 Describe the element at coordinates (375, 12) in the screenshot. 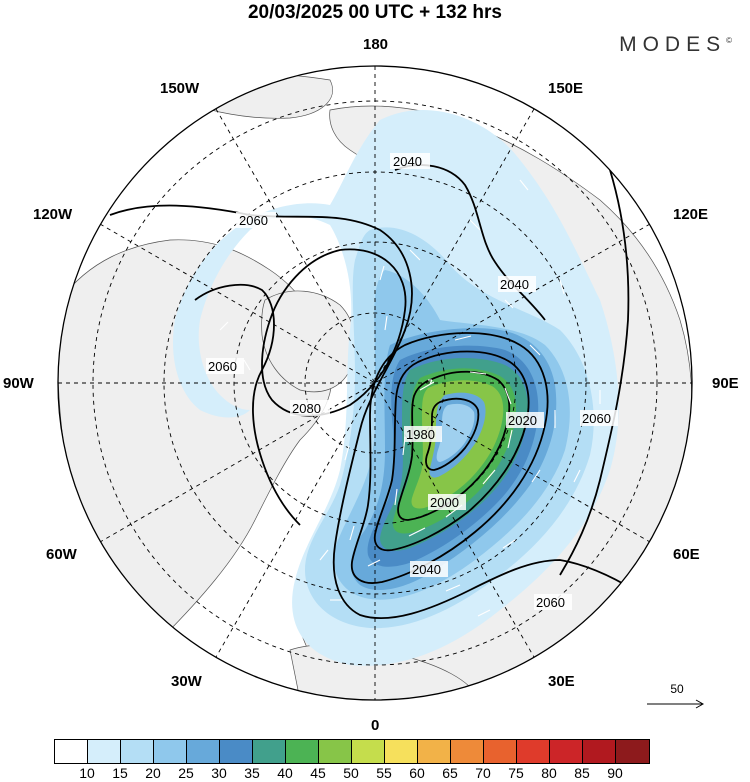

I see `map-title: 20/03/2025 00 UTC + 132 hrs` at that location.